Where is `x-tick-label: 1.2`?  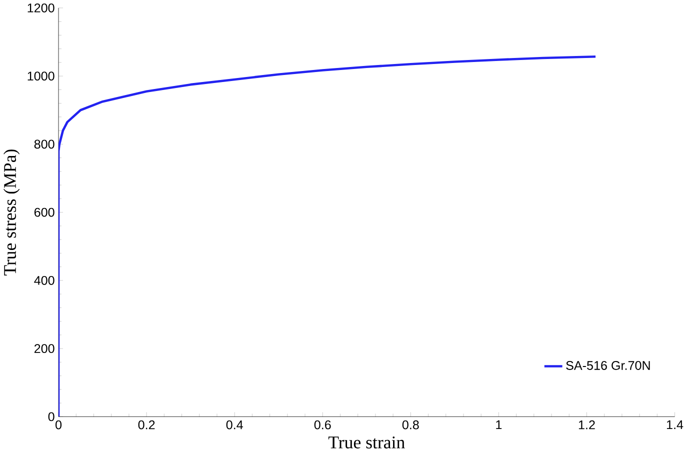 x-tick-label: 1.2 is located at coordinates (586, 425).